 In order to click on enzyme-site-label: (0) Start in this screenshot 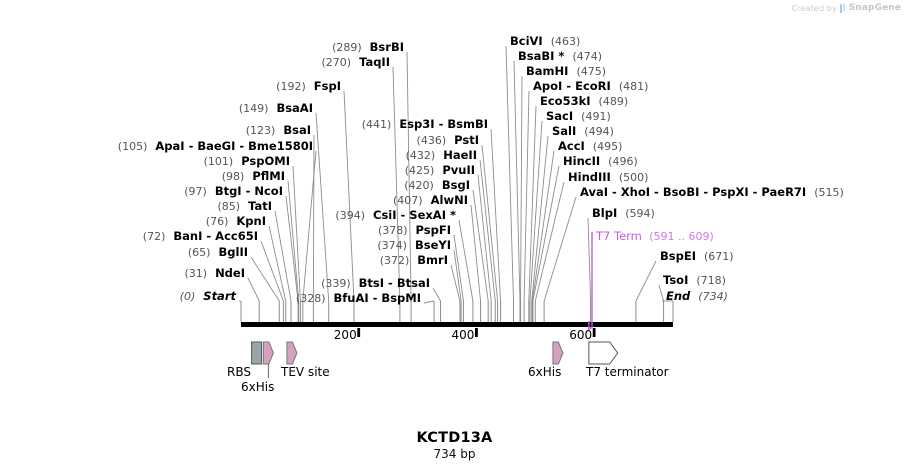, I will do `click(208, 296)`.